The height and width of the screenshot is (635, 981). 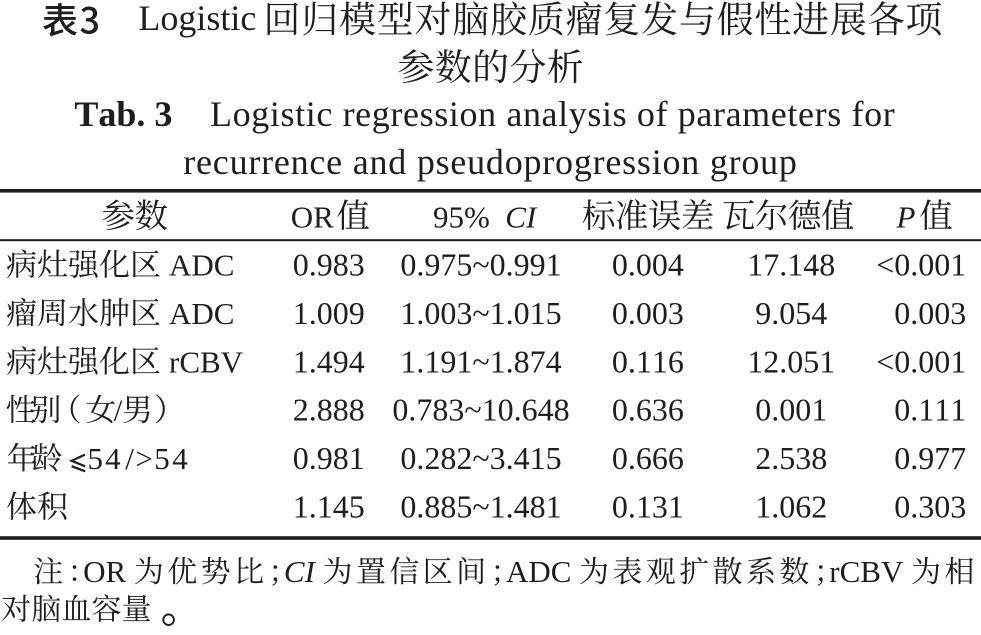 What do you see at coordinates (791, 361) in the screenshot?
I see `svg-text: 12.051` at bounding box center [791, 361].